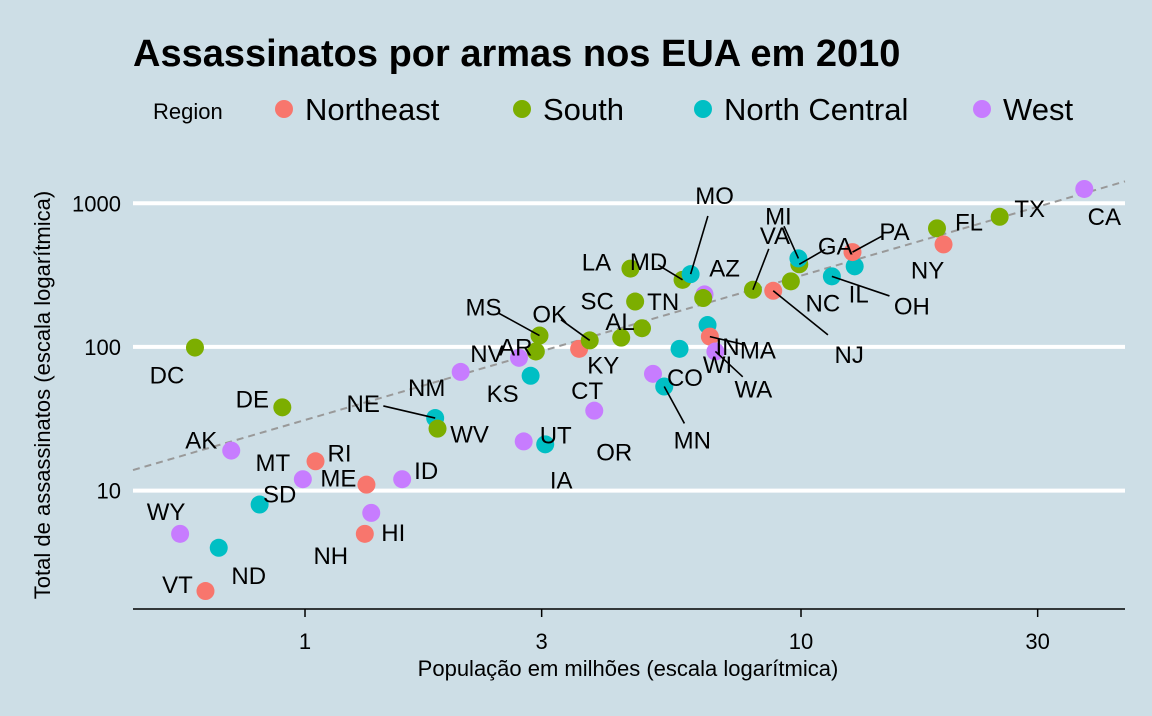 The width and height of the screenshot is (1152, 716). I want to click on point-label-al: AL, so click(619, 322).